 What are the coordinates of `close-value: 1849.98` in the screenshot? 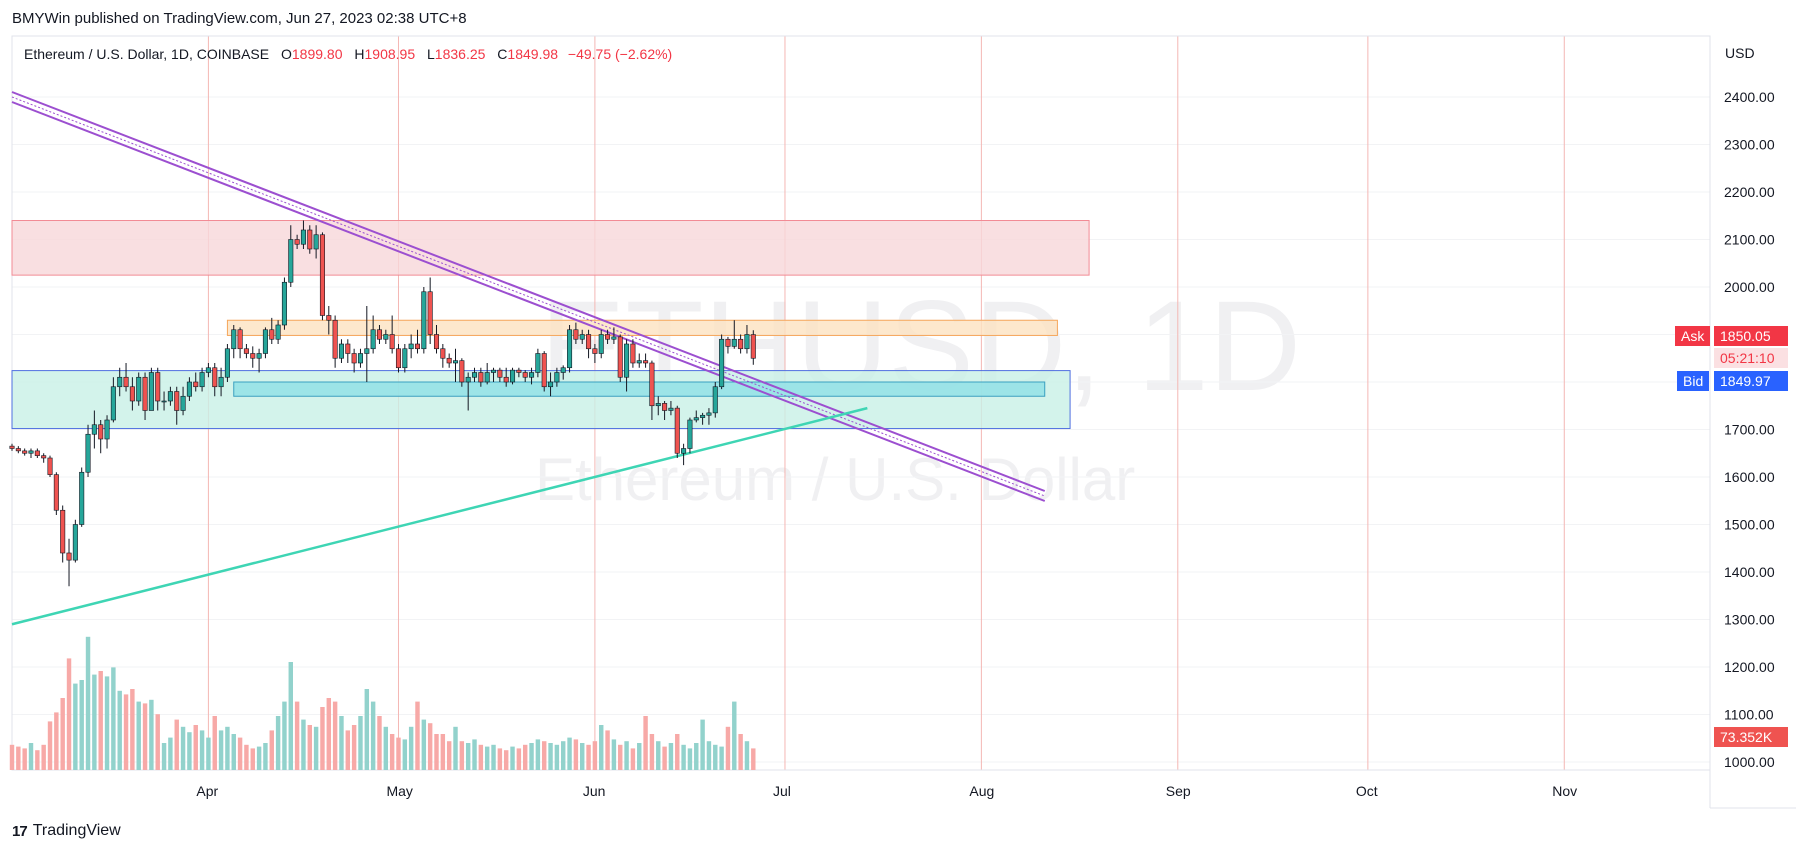 It's located at (533, 54).